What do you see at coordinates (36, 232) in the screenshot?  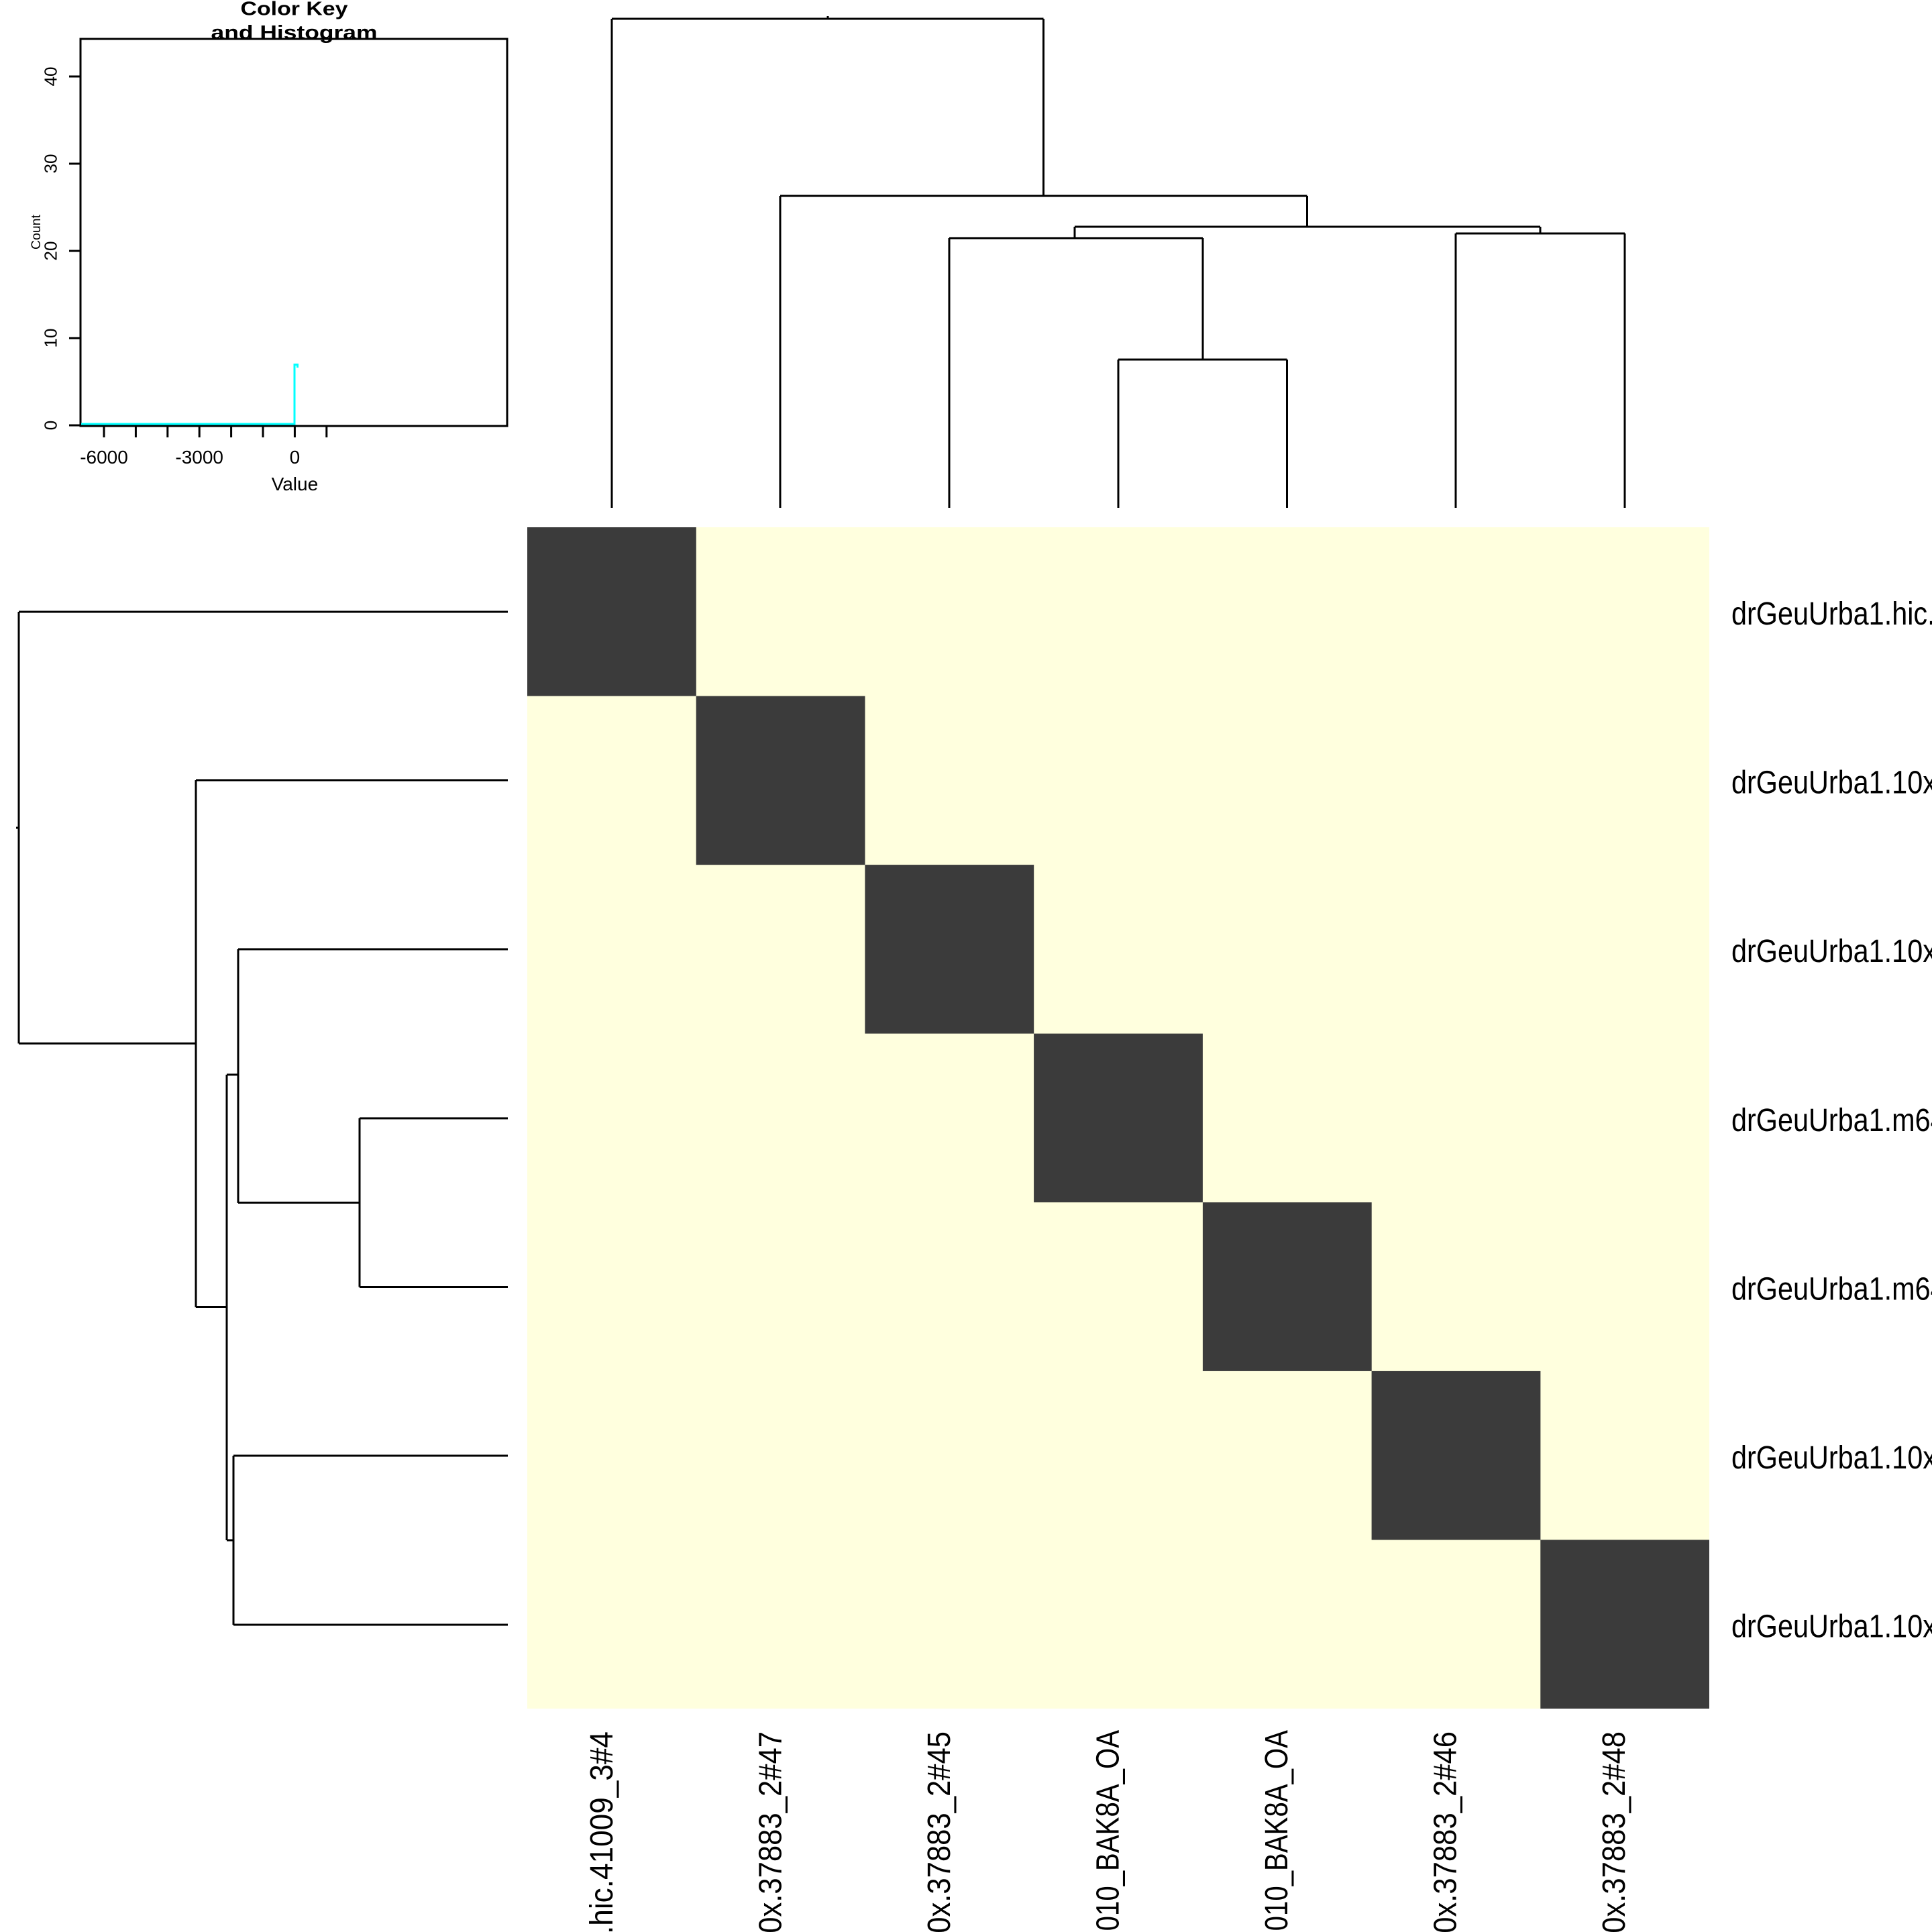 I see `svg-text: Count` at bounding box center [36, 232].